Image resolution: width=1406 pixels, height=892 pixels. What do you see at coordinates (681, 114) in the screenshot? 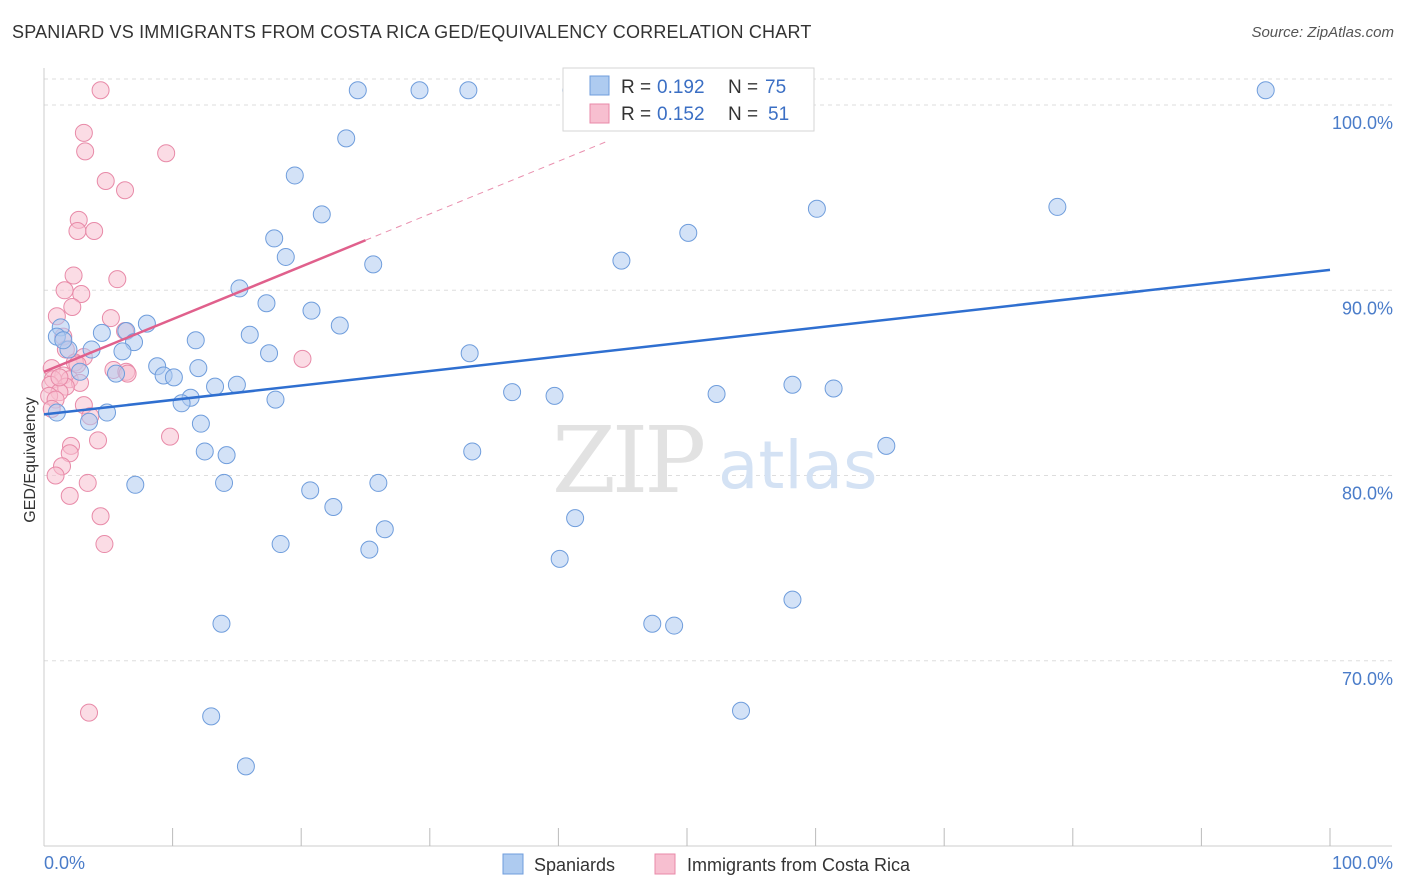
I see `stats-r-value-immigrants: 0.152` at bounding box center [681, 114].